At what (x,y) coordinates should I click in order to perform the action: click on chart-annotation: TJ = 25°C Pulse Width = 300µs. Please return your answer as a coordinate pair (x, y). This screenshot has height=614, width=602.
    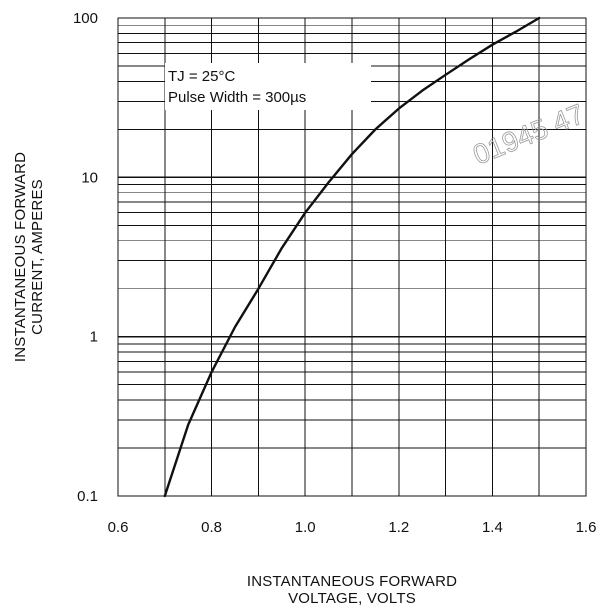
    Looking at the image, I should click on (268, 86).